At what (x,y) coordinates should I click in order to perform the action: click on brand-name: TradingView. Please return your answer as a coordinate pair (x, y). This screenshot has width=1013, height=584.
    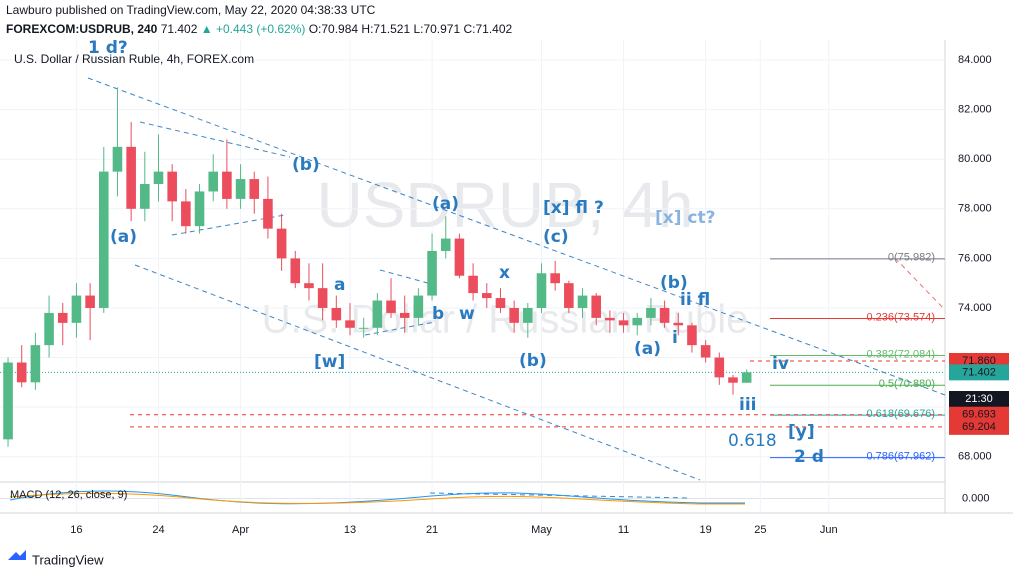
    Looking at the image, I should click on (68, 559).